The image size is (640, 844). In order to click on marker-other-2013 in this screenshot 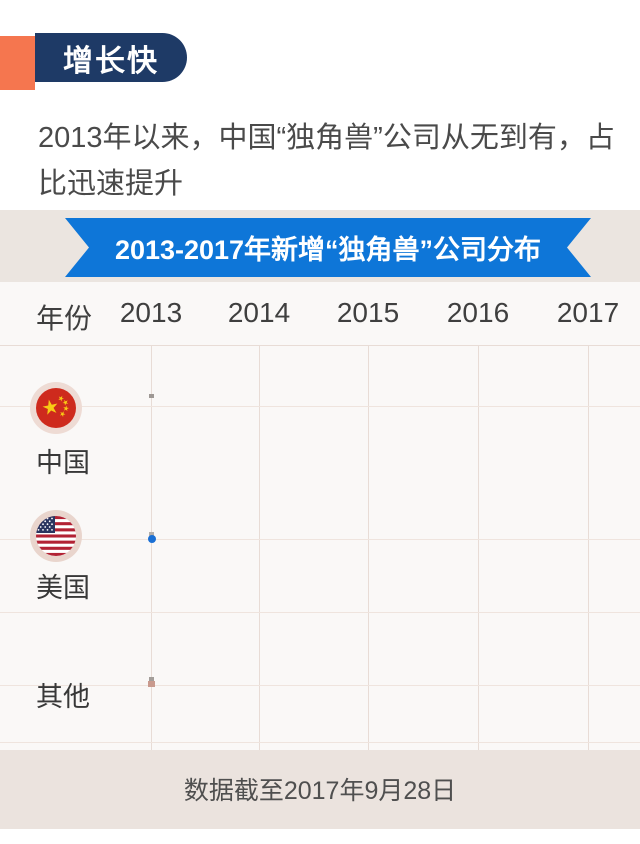, I will do `click(151, 684)`.